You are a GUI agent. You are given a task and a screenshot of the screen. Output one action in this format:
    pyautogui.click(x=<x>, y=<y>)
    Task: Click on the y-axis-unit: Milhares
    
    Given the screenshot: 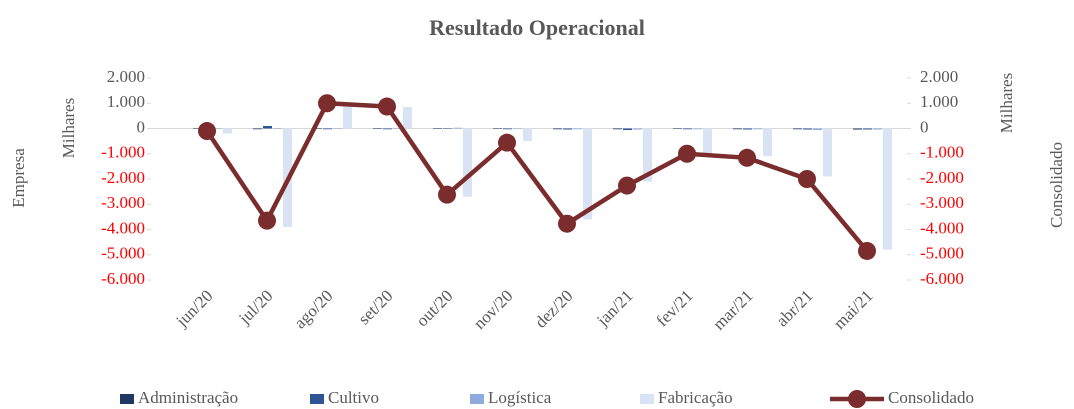 What is the action you would take?
    pyautogui.click(x=68, y=128)
    